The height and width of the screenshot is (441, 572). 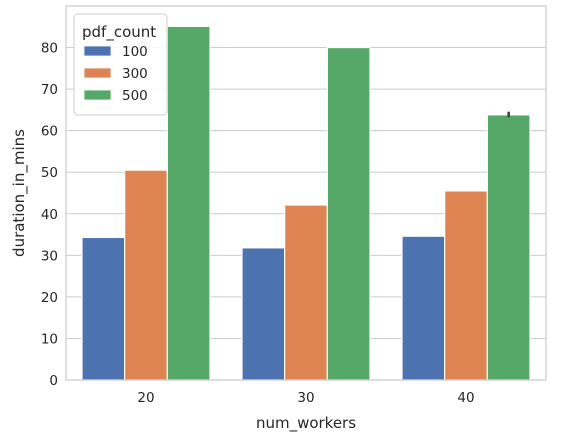 I want to click on y-tick-label: 60, so click(x=49, y=132).